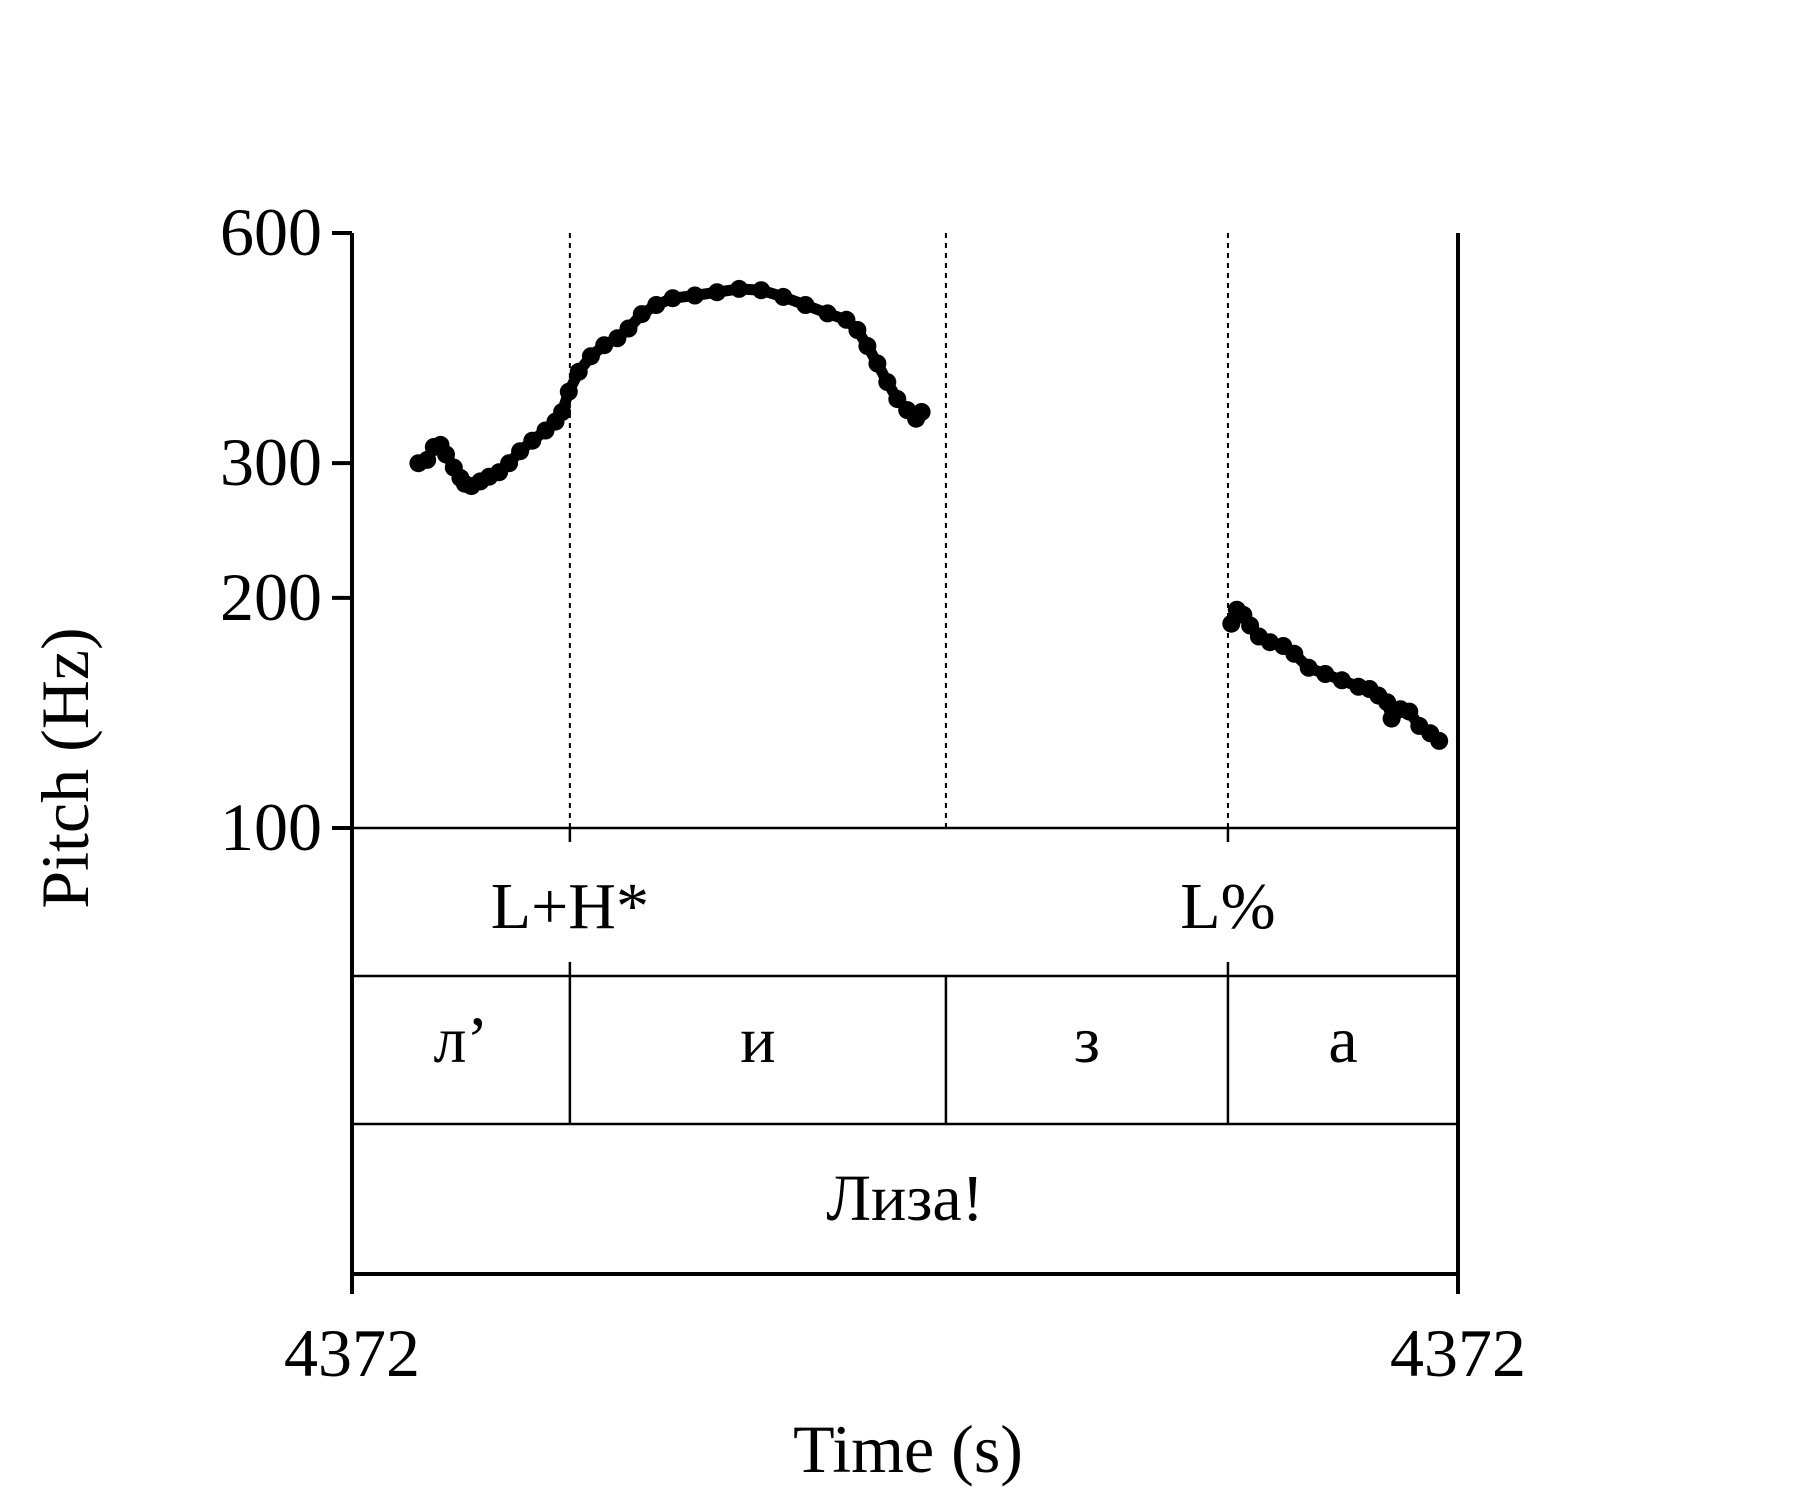 The image size is (1800, 1500). What do you see at coordinates (271, 827) in the screenshot?
I see `y-tick-label: 100` at bounding box center [271, 827].